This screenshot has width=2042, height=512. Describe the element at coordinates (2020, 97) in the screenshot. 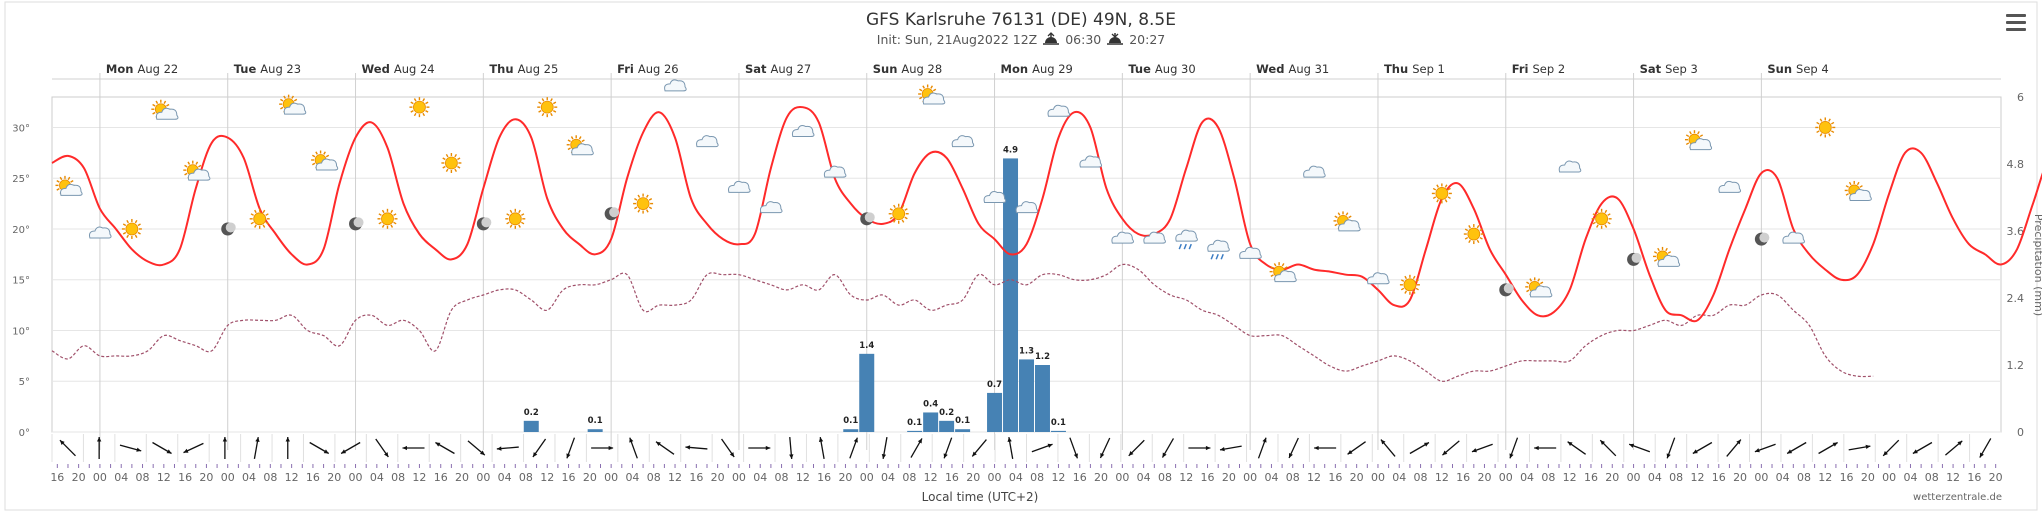

I see `y-tick-label-right: 6` at that location.